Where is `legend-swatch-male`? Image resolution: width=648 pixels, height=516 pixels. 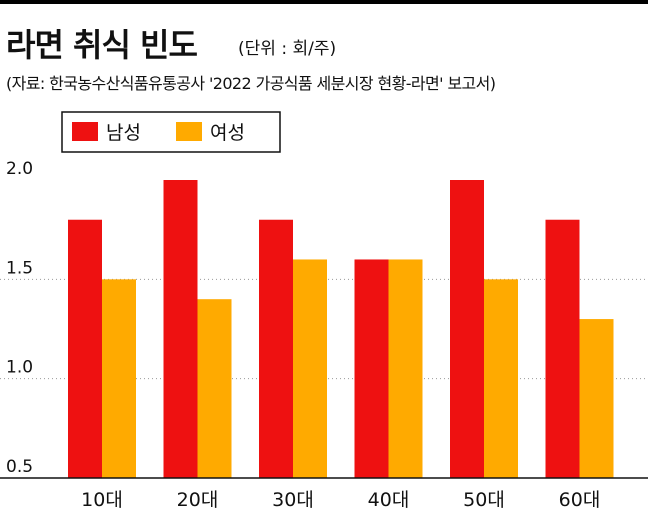 legend-swatch-male is located at coordinates (85, 131).